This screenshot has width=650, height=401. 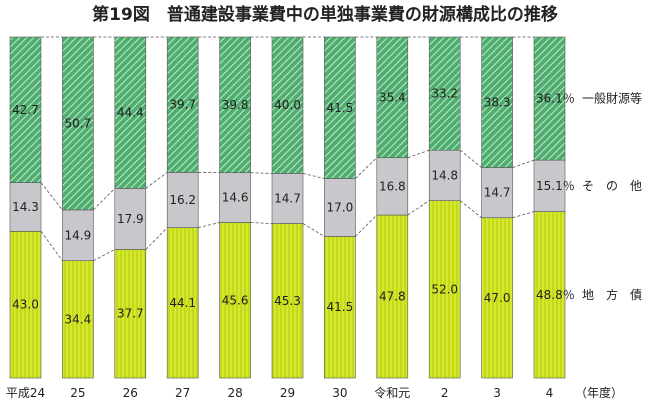 What do you see at coordinates (445, 393) in the screenshot?
I see `x-tick-label: 2` at bounding box center [445, 393].